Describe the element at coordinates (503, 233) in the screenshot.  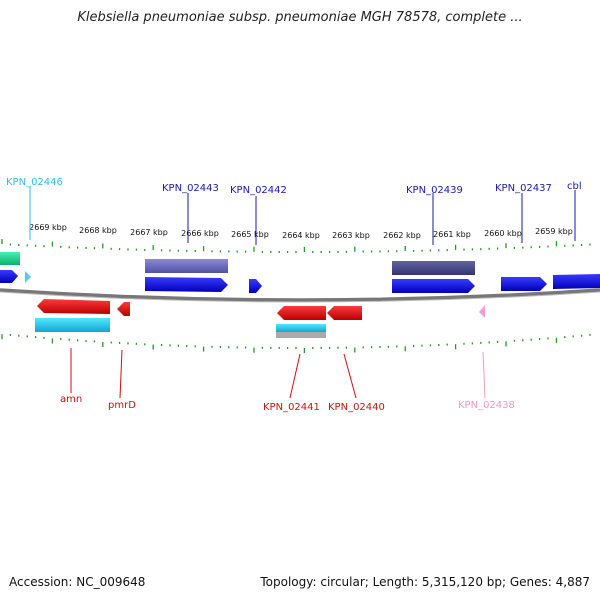
I see `scale-tick-label: 2660 kbp` at that location.